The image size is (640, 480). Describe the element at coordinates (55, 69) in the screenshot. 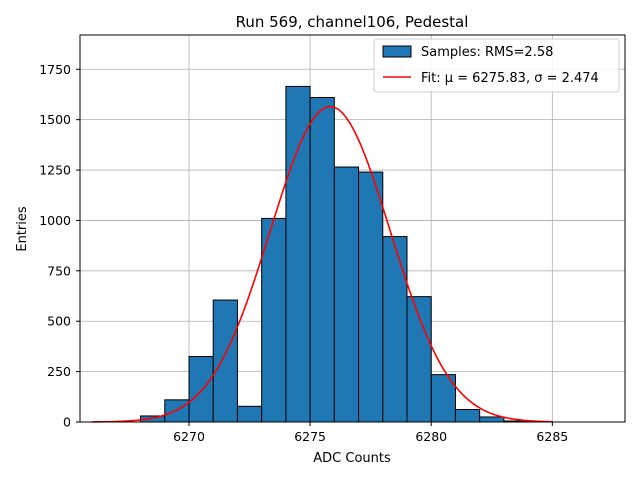

I see `y-tick-label: 1750` at that location.